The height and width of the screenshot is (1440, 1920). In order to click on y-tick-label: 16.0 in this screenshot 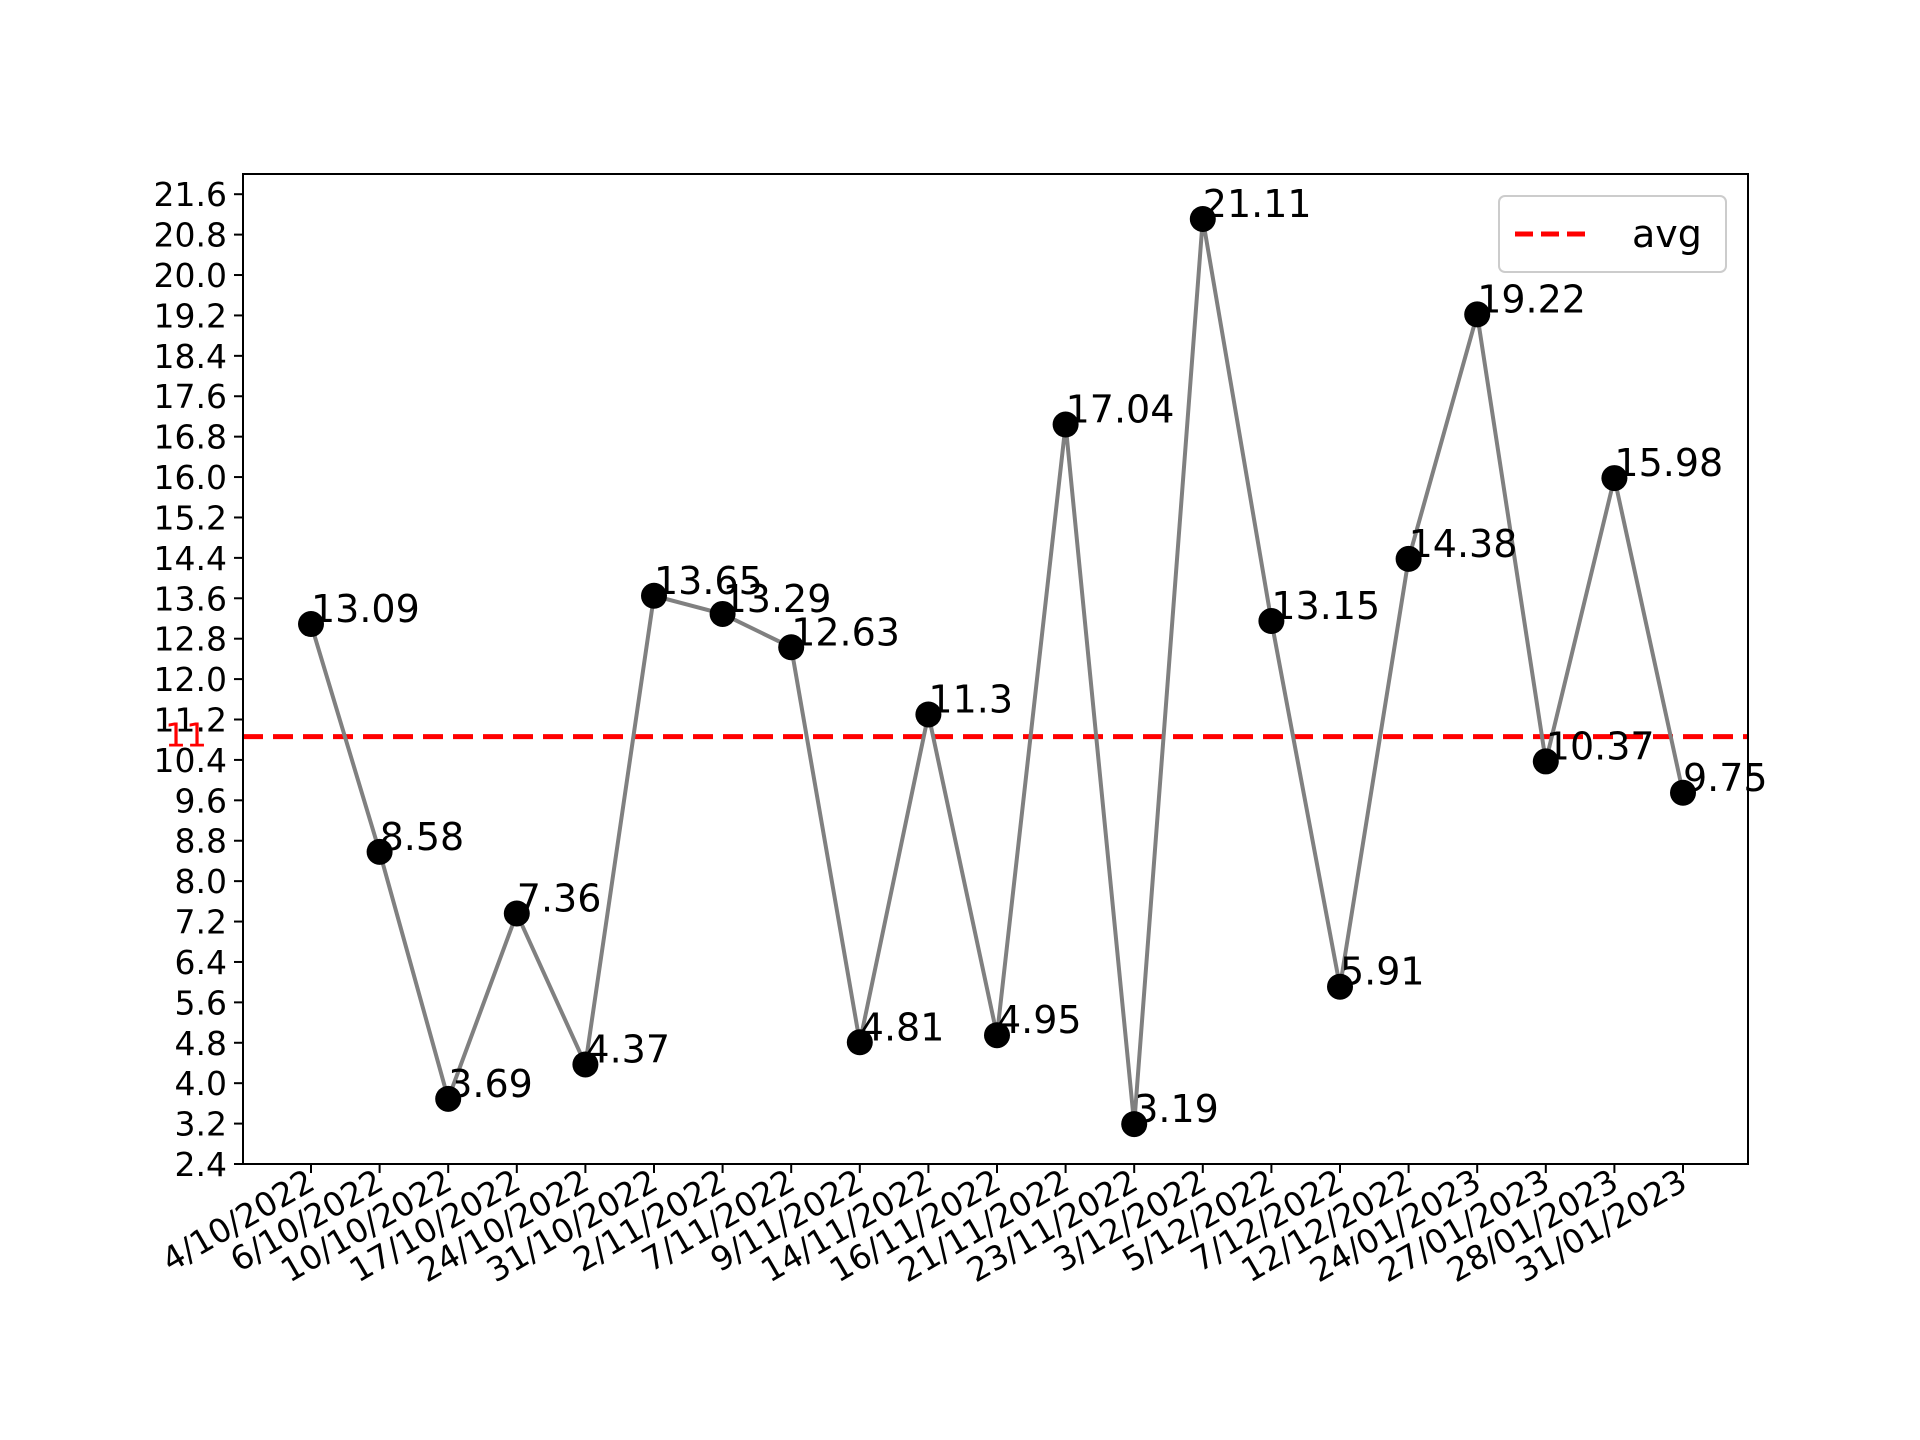, I will do `click(190, 477)`.